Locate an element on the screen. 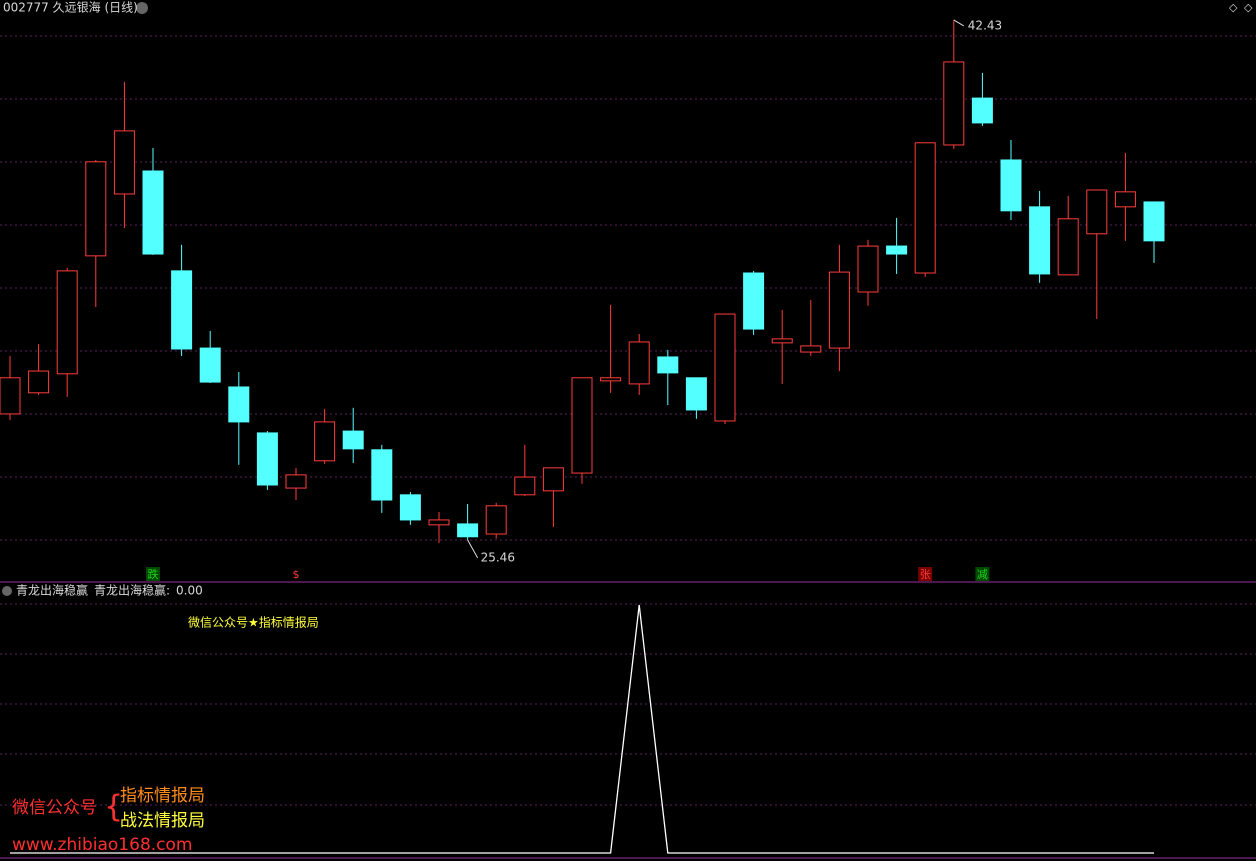 This screenshot has width=1256, height=861. watermark: 指标情报局 is located at coordinates (162, 796).